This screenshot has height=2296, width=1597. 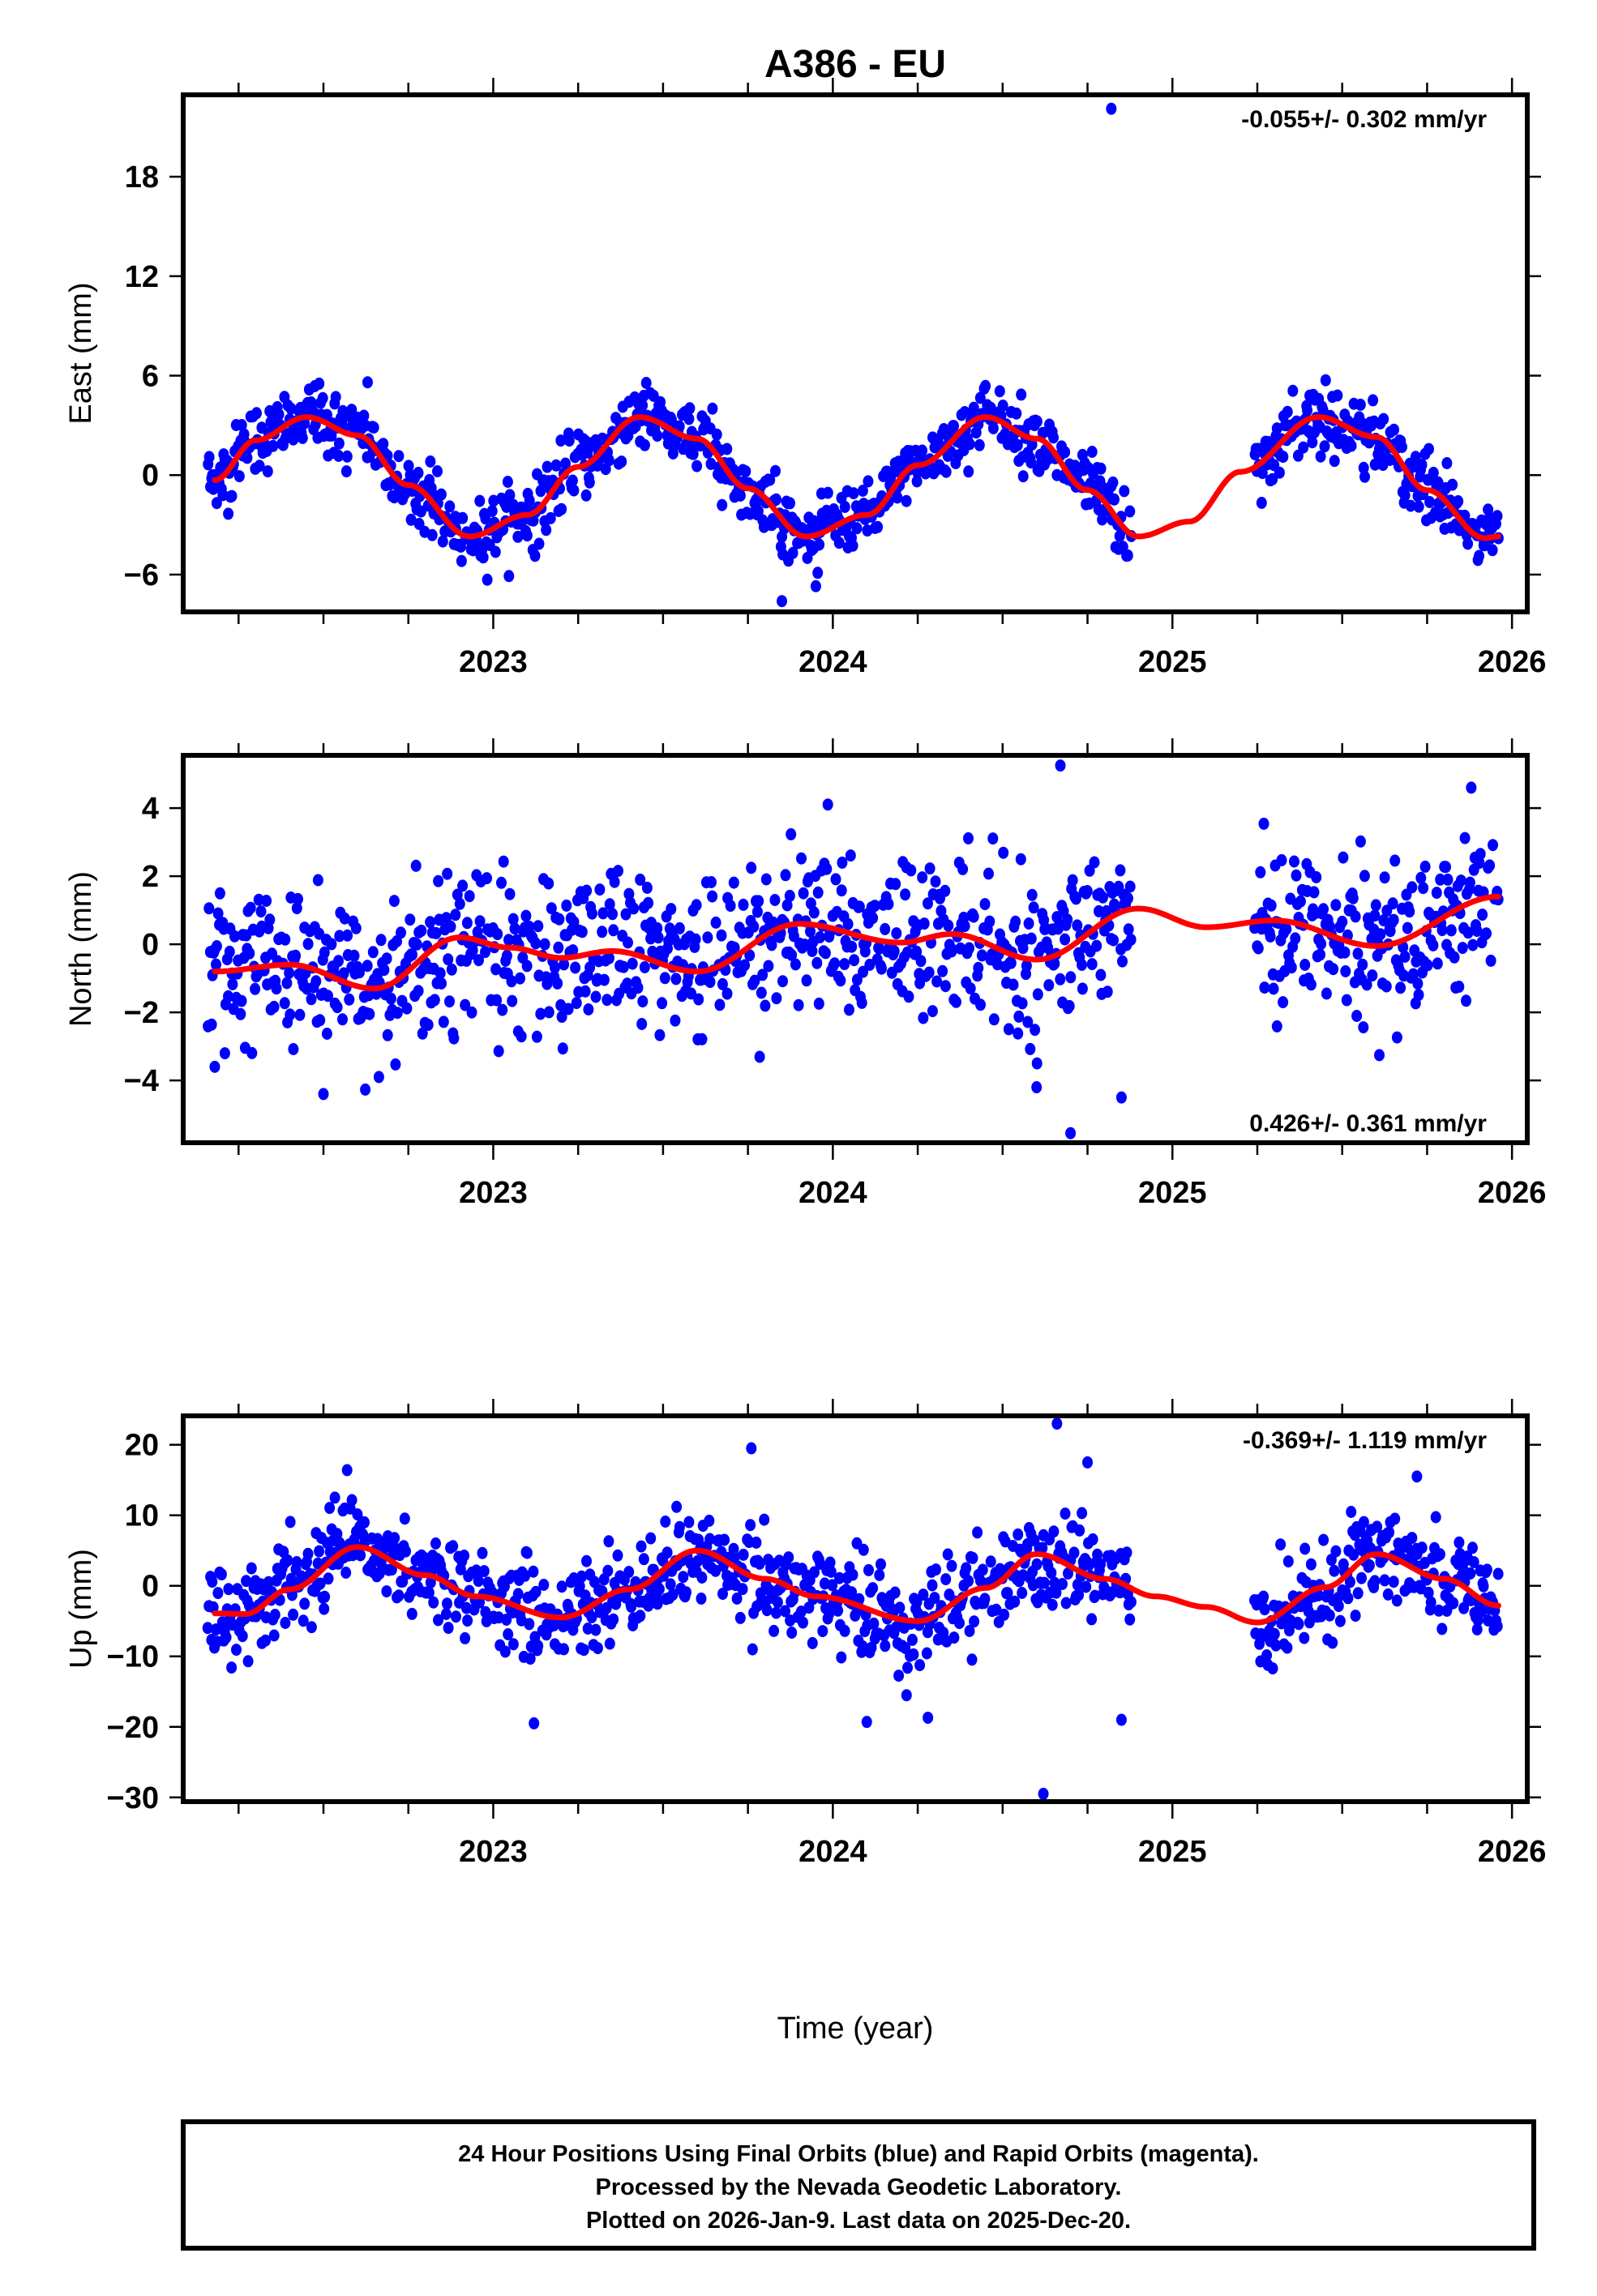 I want to click on x-tick-label: 2024, so click(x=833, y=1193).